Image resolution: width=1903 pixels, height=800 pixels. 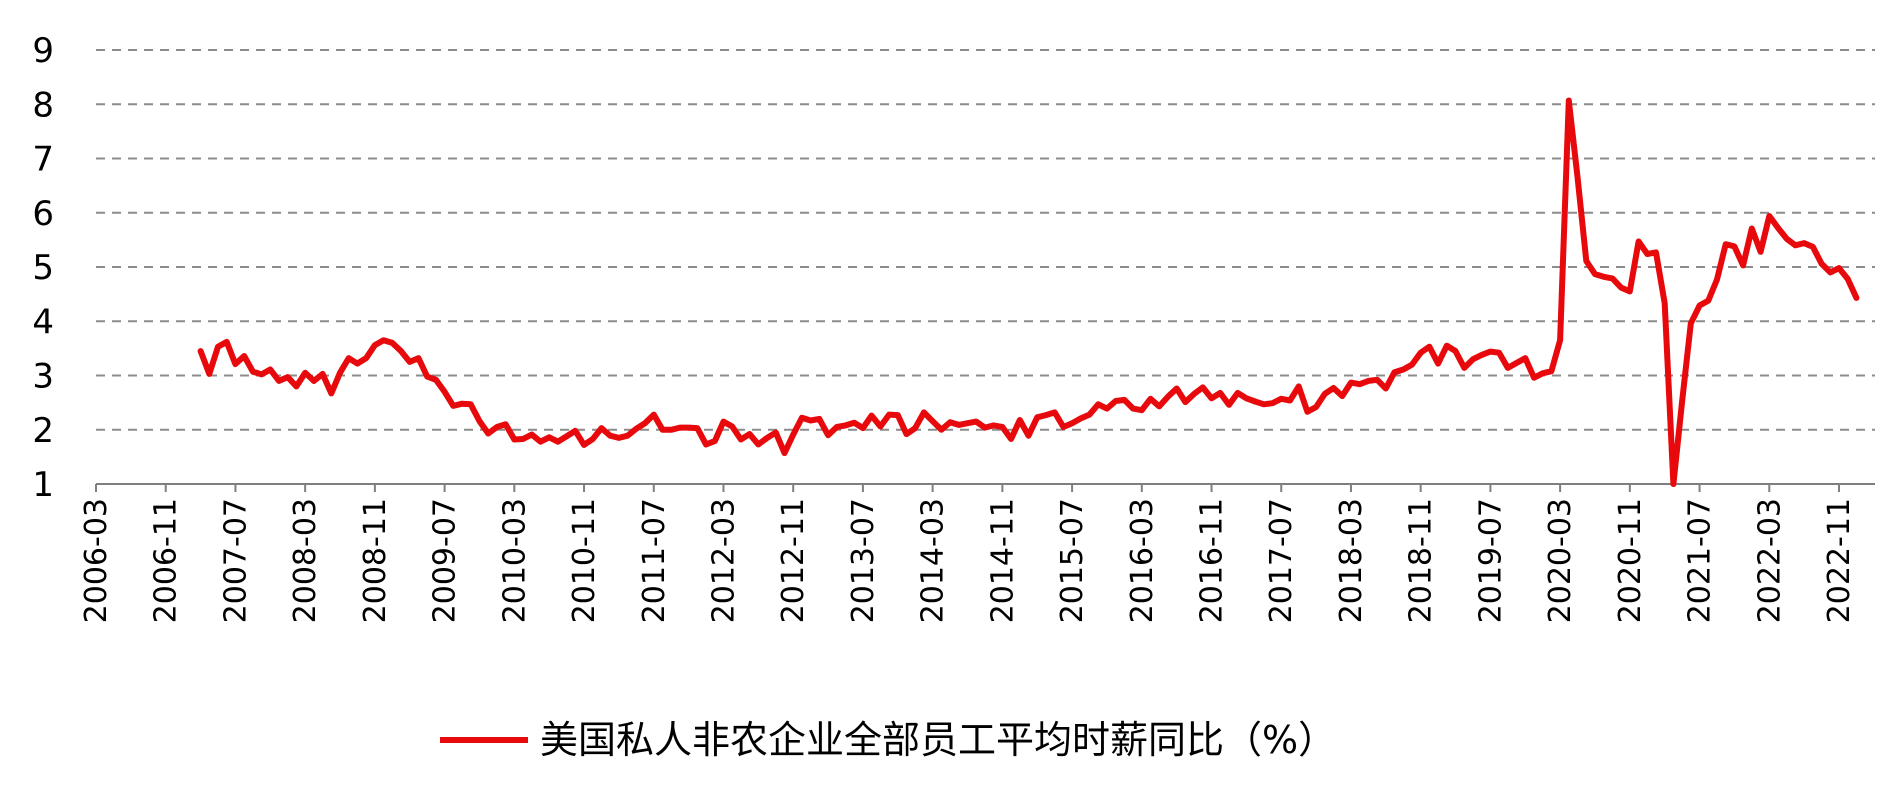 I want to click on x-tick-label: 2021-07, so click(x=1700, y=560).